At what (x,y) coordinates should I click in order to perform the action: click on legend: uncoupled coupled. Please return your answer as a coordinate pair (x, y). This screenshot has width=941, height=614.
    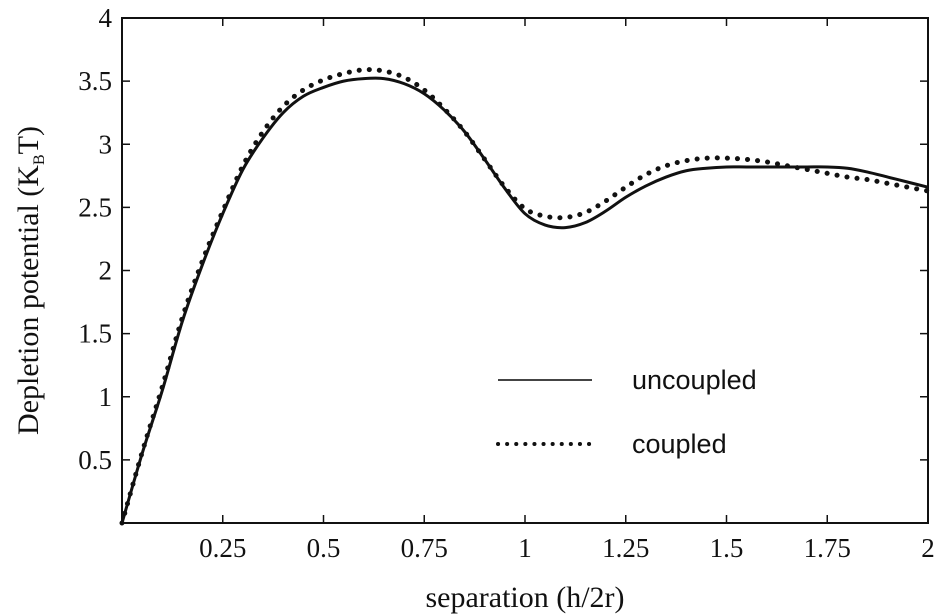
    Looking at the image, I should click on (626, 412).